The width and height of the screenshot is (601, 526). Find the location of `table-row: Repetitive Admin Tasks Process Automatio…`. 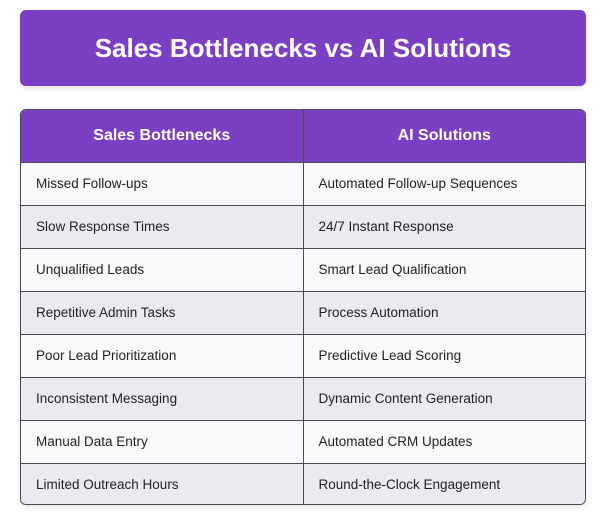

table-row: Repetitive Admin Tasks Process Automatio… is located at coordinates (303, 313).